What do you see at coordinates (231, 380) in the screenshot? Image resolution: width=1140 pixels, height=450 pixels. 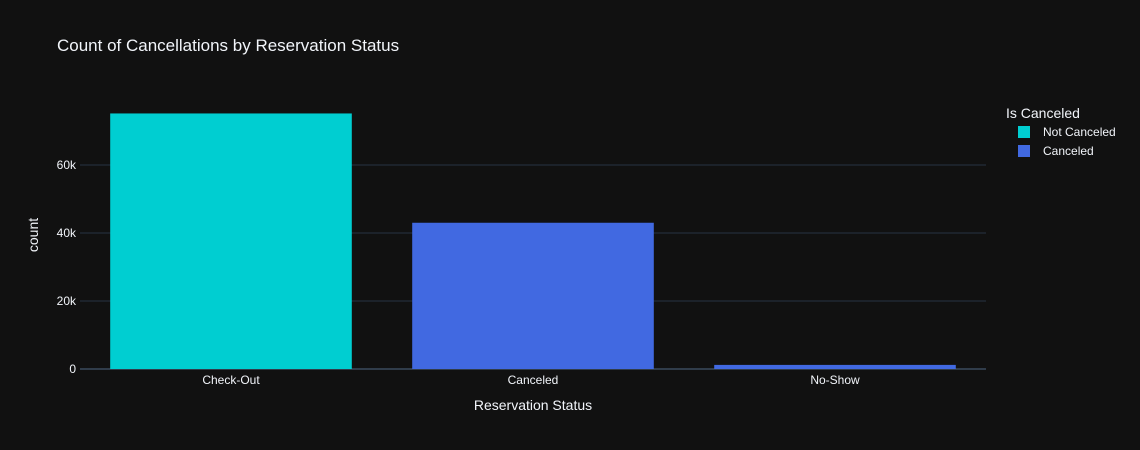 I see `x-tick-label: Check-Out` at bounding box center [231, 380].